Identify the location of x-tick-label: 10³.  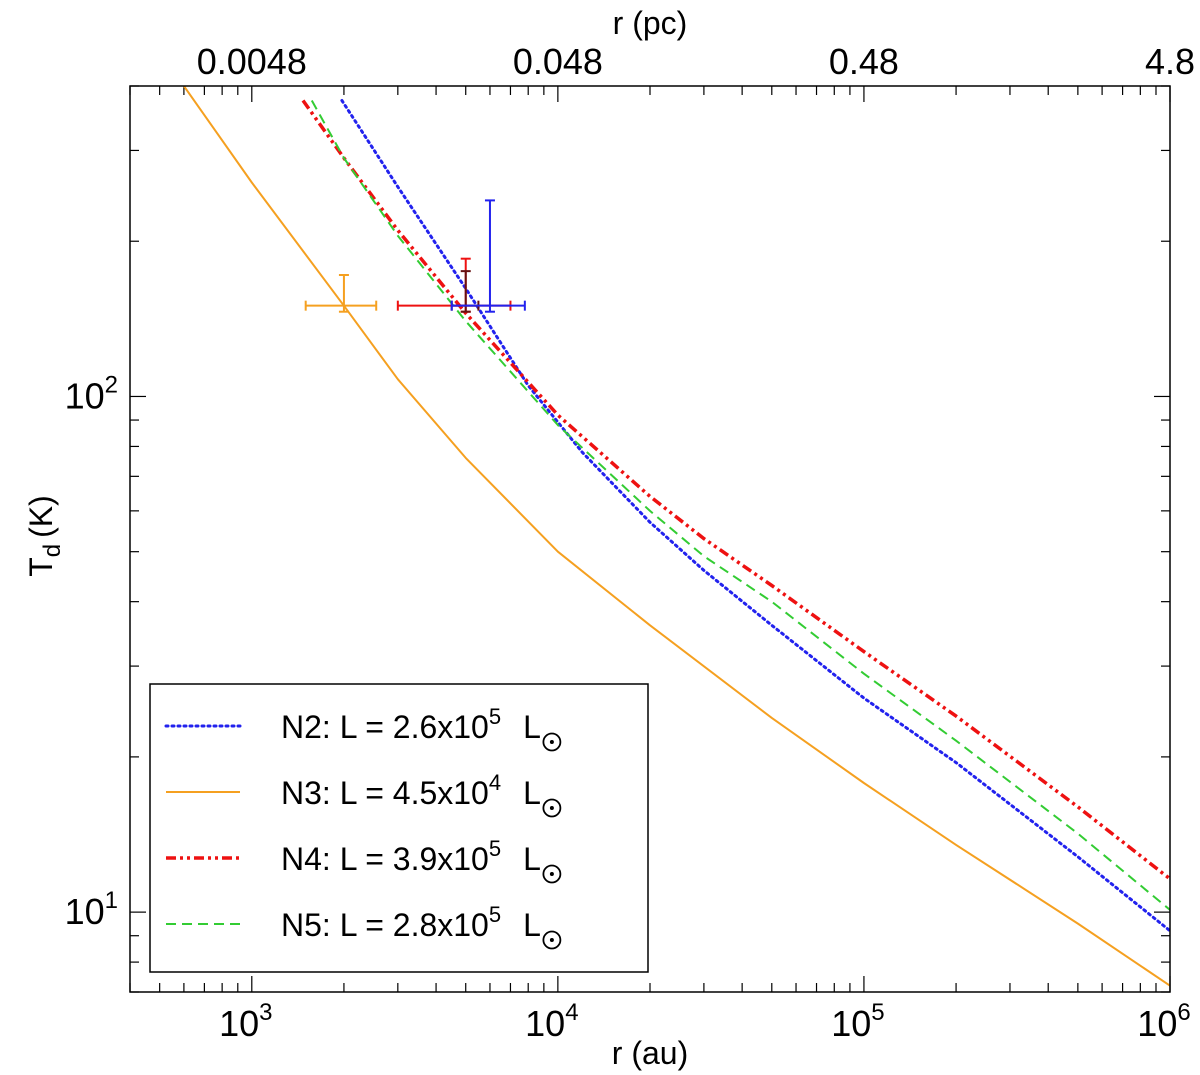
(245, 1021).